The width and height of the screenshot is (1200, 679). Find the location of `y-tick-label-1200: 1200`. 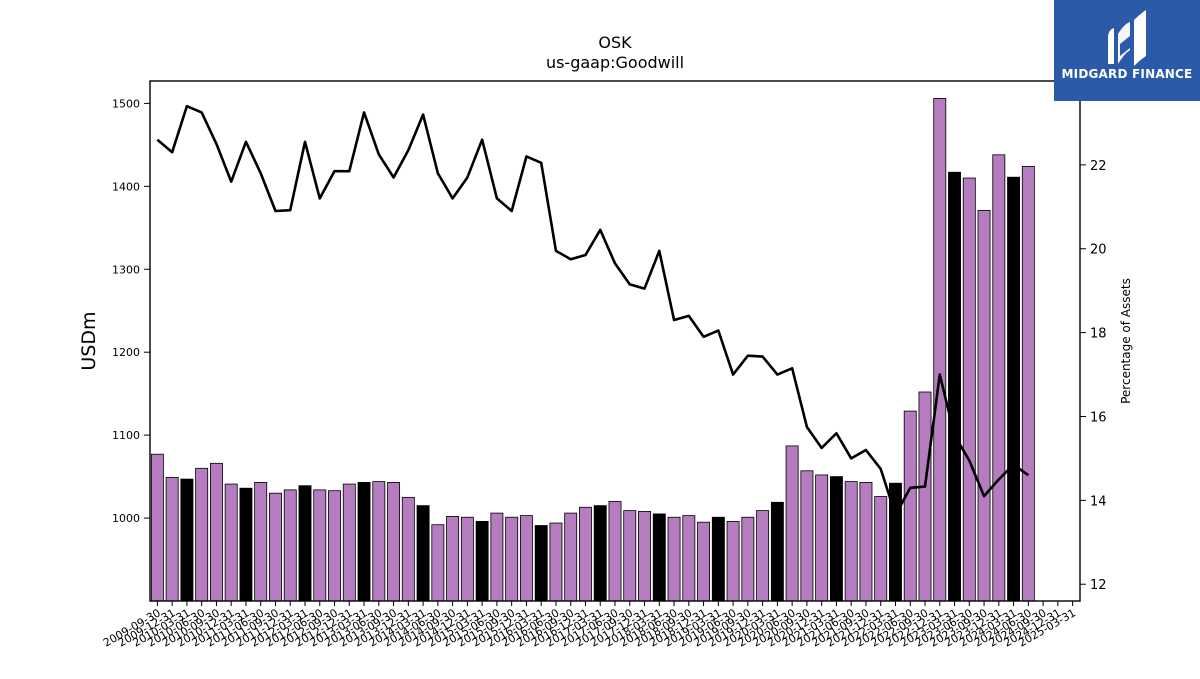

y-tick-label-1200: 1200 is located at coordinates (126, 352).